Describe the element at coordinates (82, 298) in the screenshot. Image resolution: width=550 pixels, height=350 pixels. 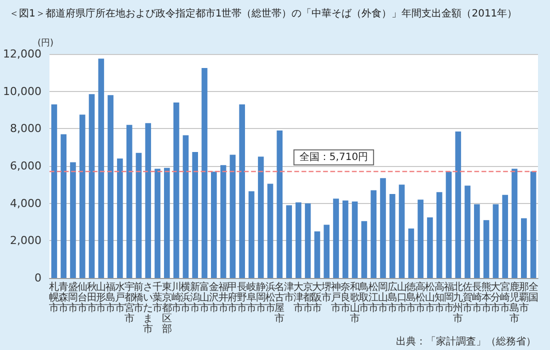
I see `x-tick-label: 仙台市` at that location.